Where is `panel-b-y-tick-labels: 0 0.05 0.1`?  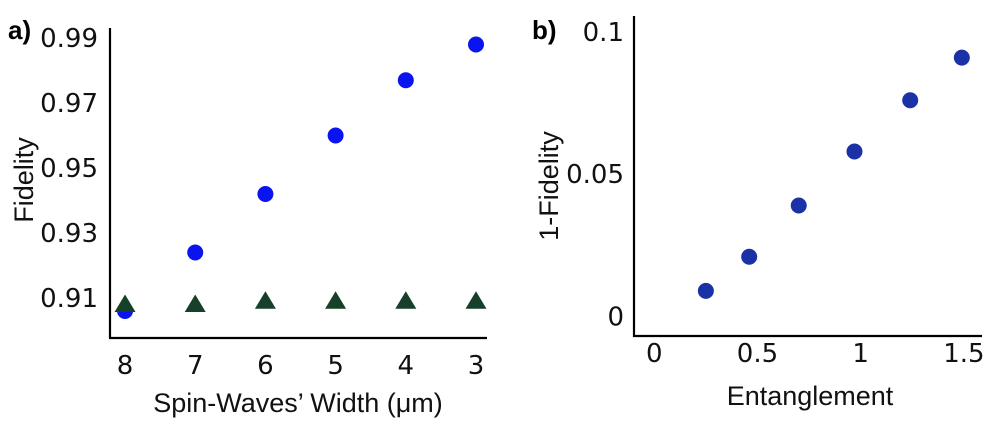 panel-b-y-tick-labels: 0 0.05 0.1 is located at coordinates (595, 175).